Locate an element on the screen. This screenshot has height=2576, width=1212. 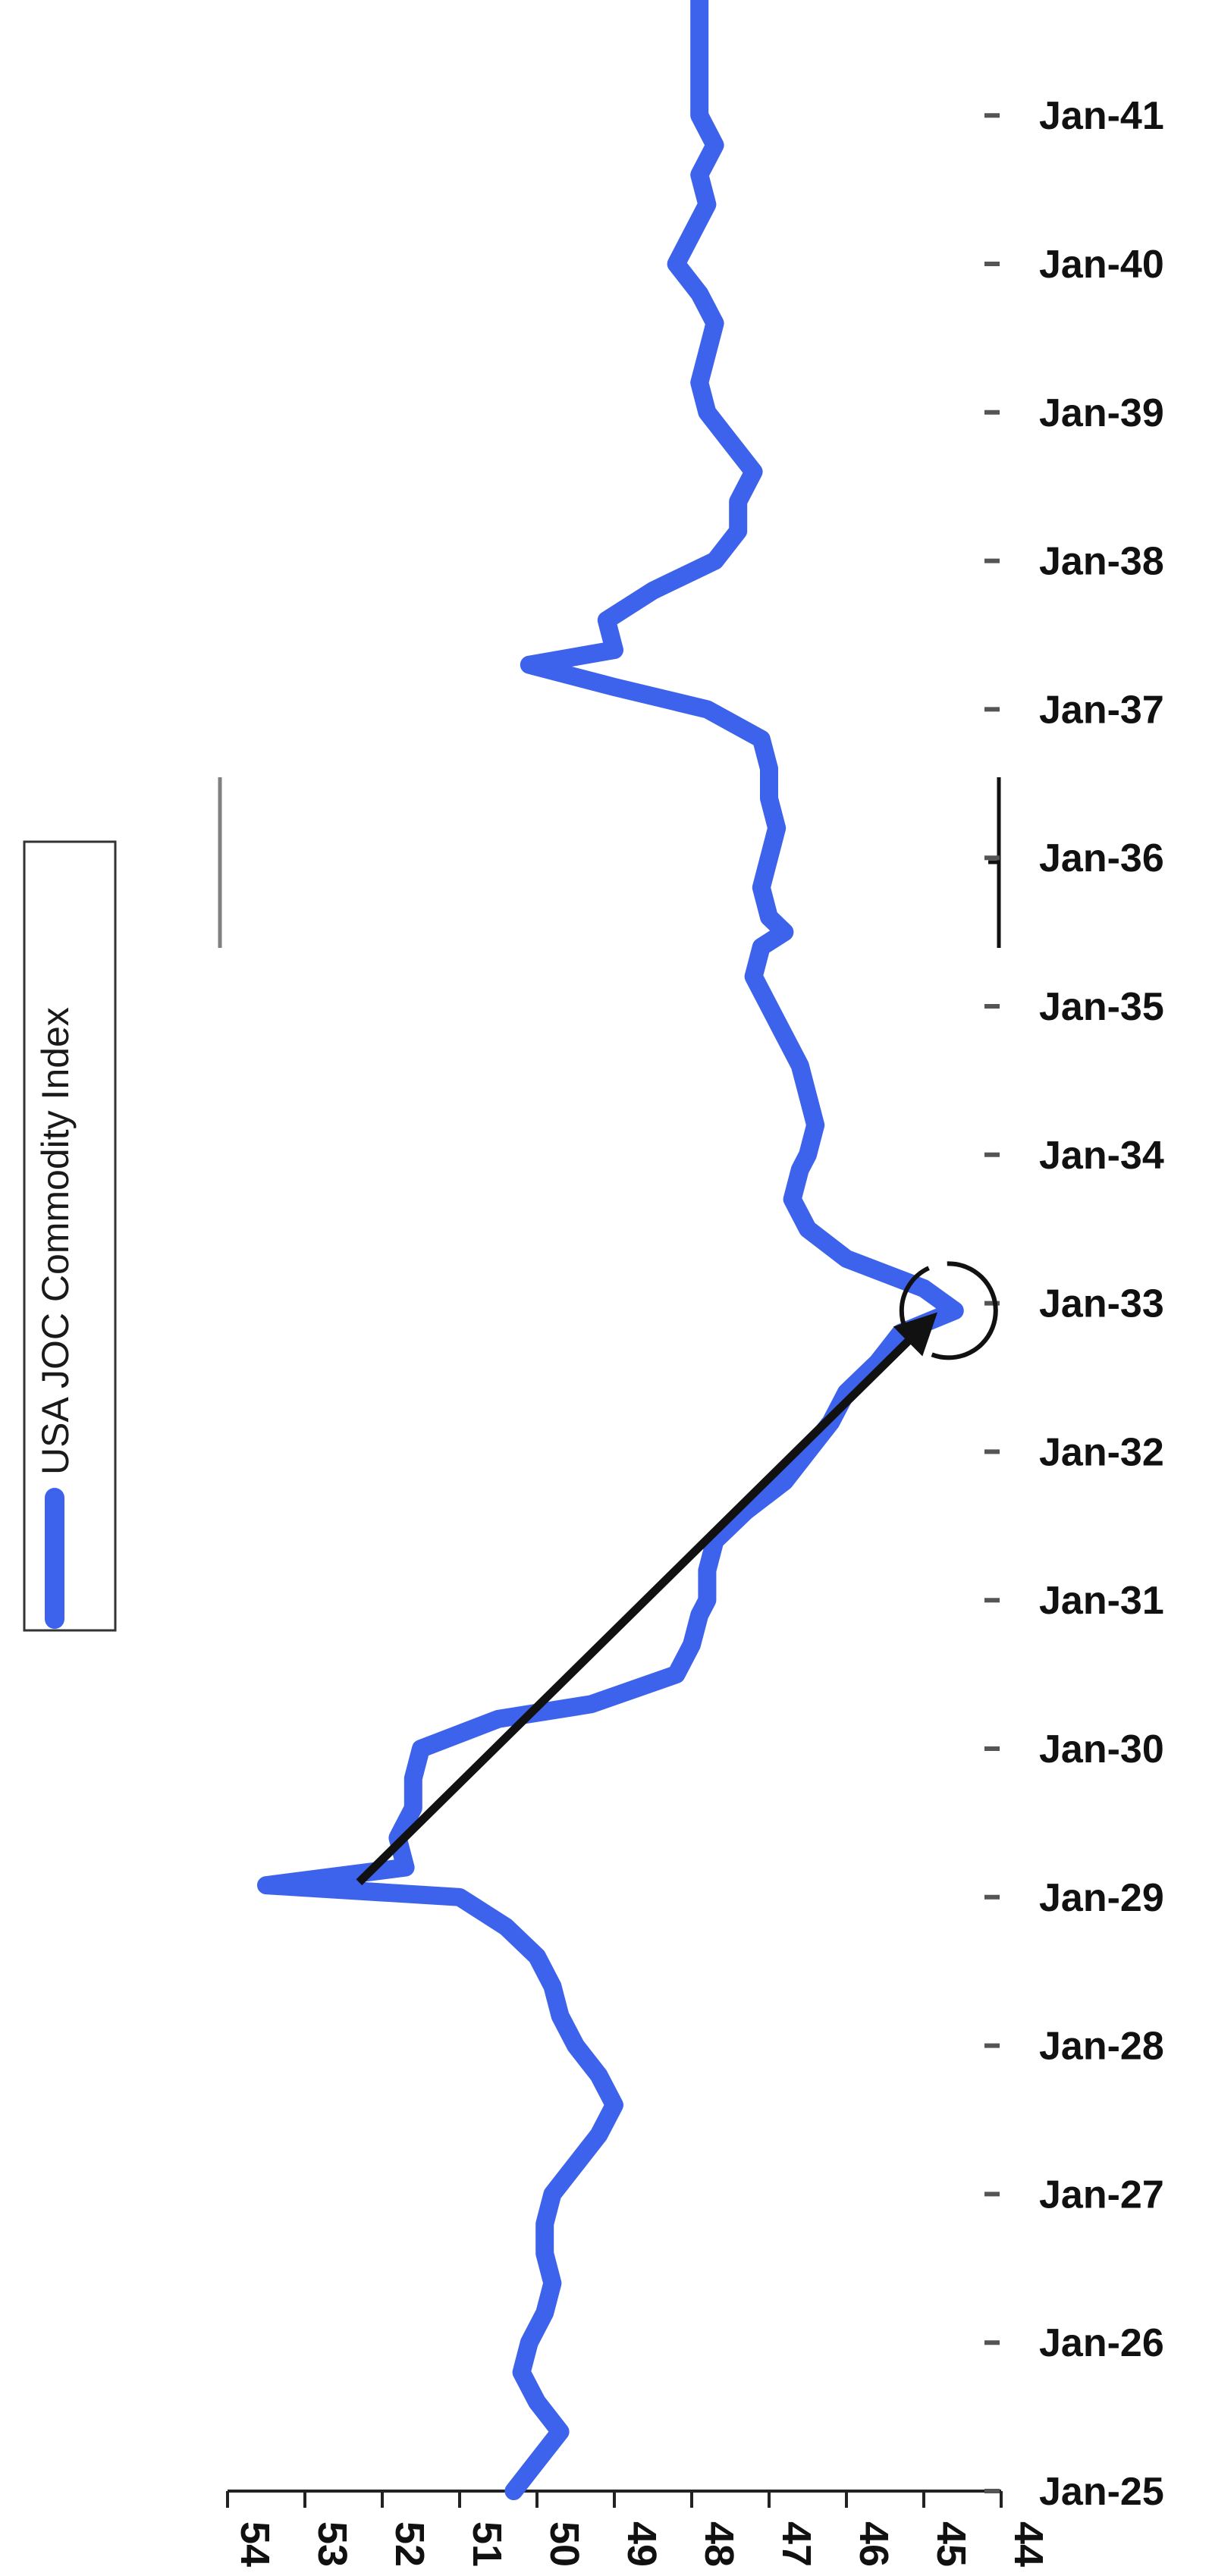
x-tick-label: Jan-34 is located at coordinates (1101, 1156).